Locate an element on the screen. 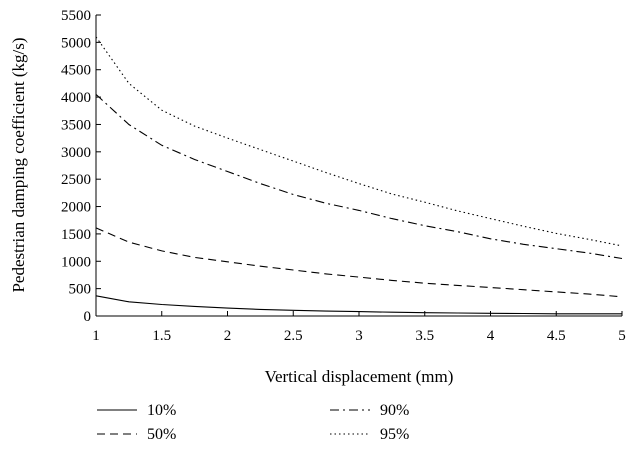 Image resolution: width=627 pixels, height=451 pixels. y-tick-label: 500 is located at coordinates (80, 290).